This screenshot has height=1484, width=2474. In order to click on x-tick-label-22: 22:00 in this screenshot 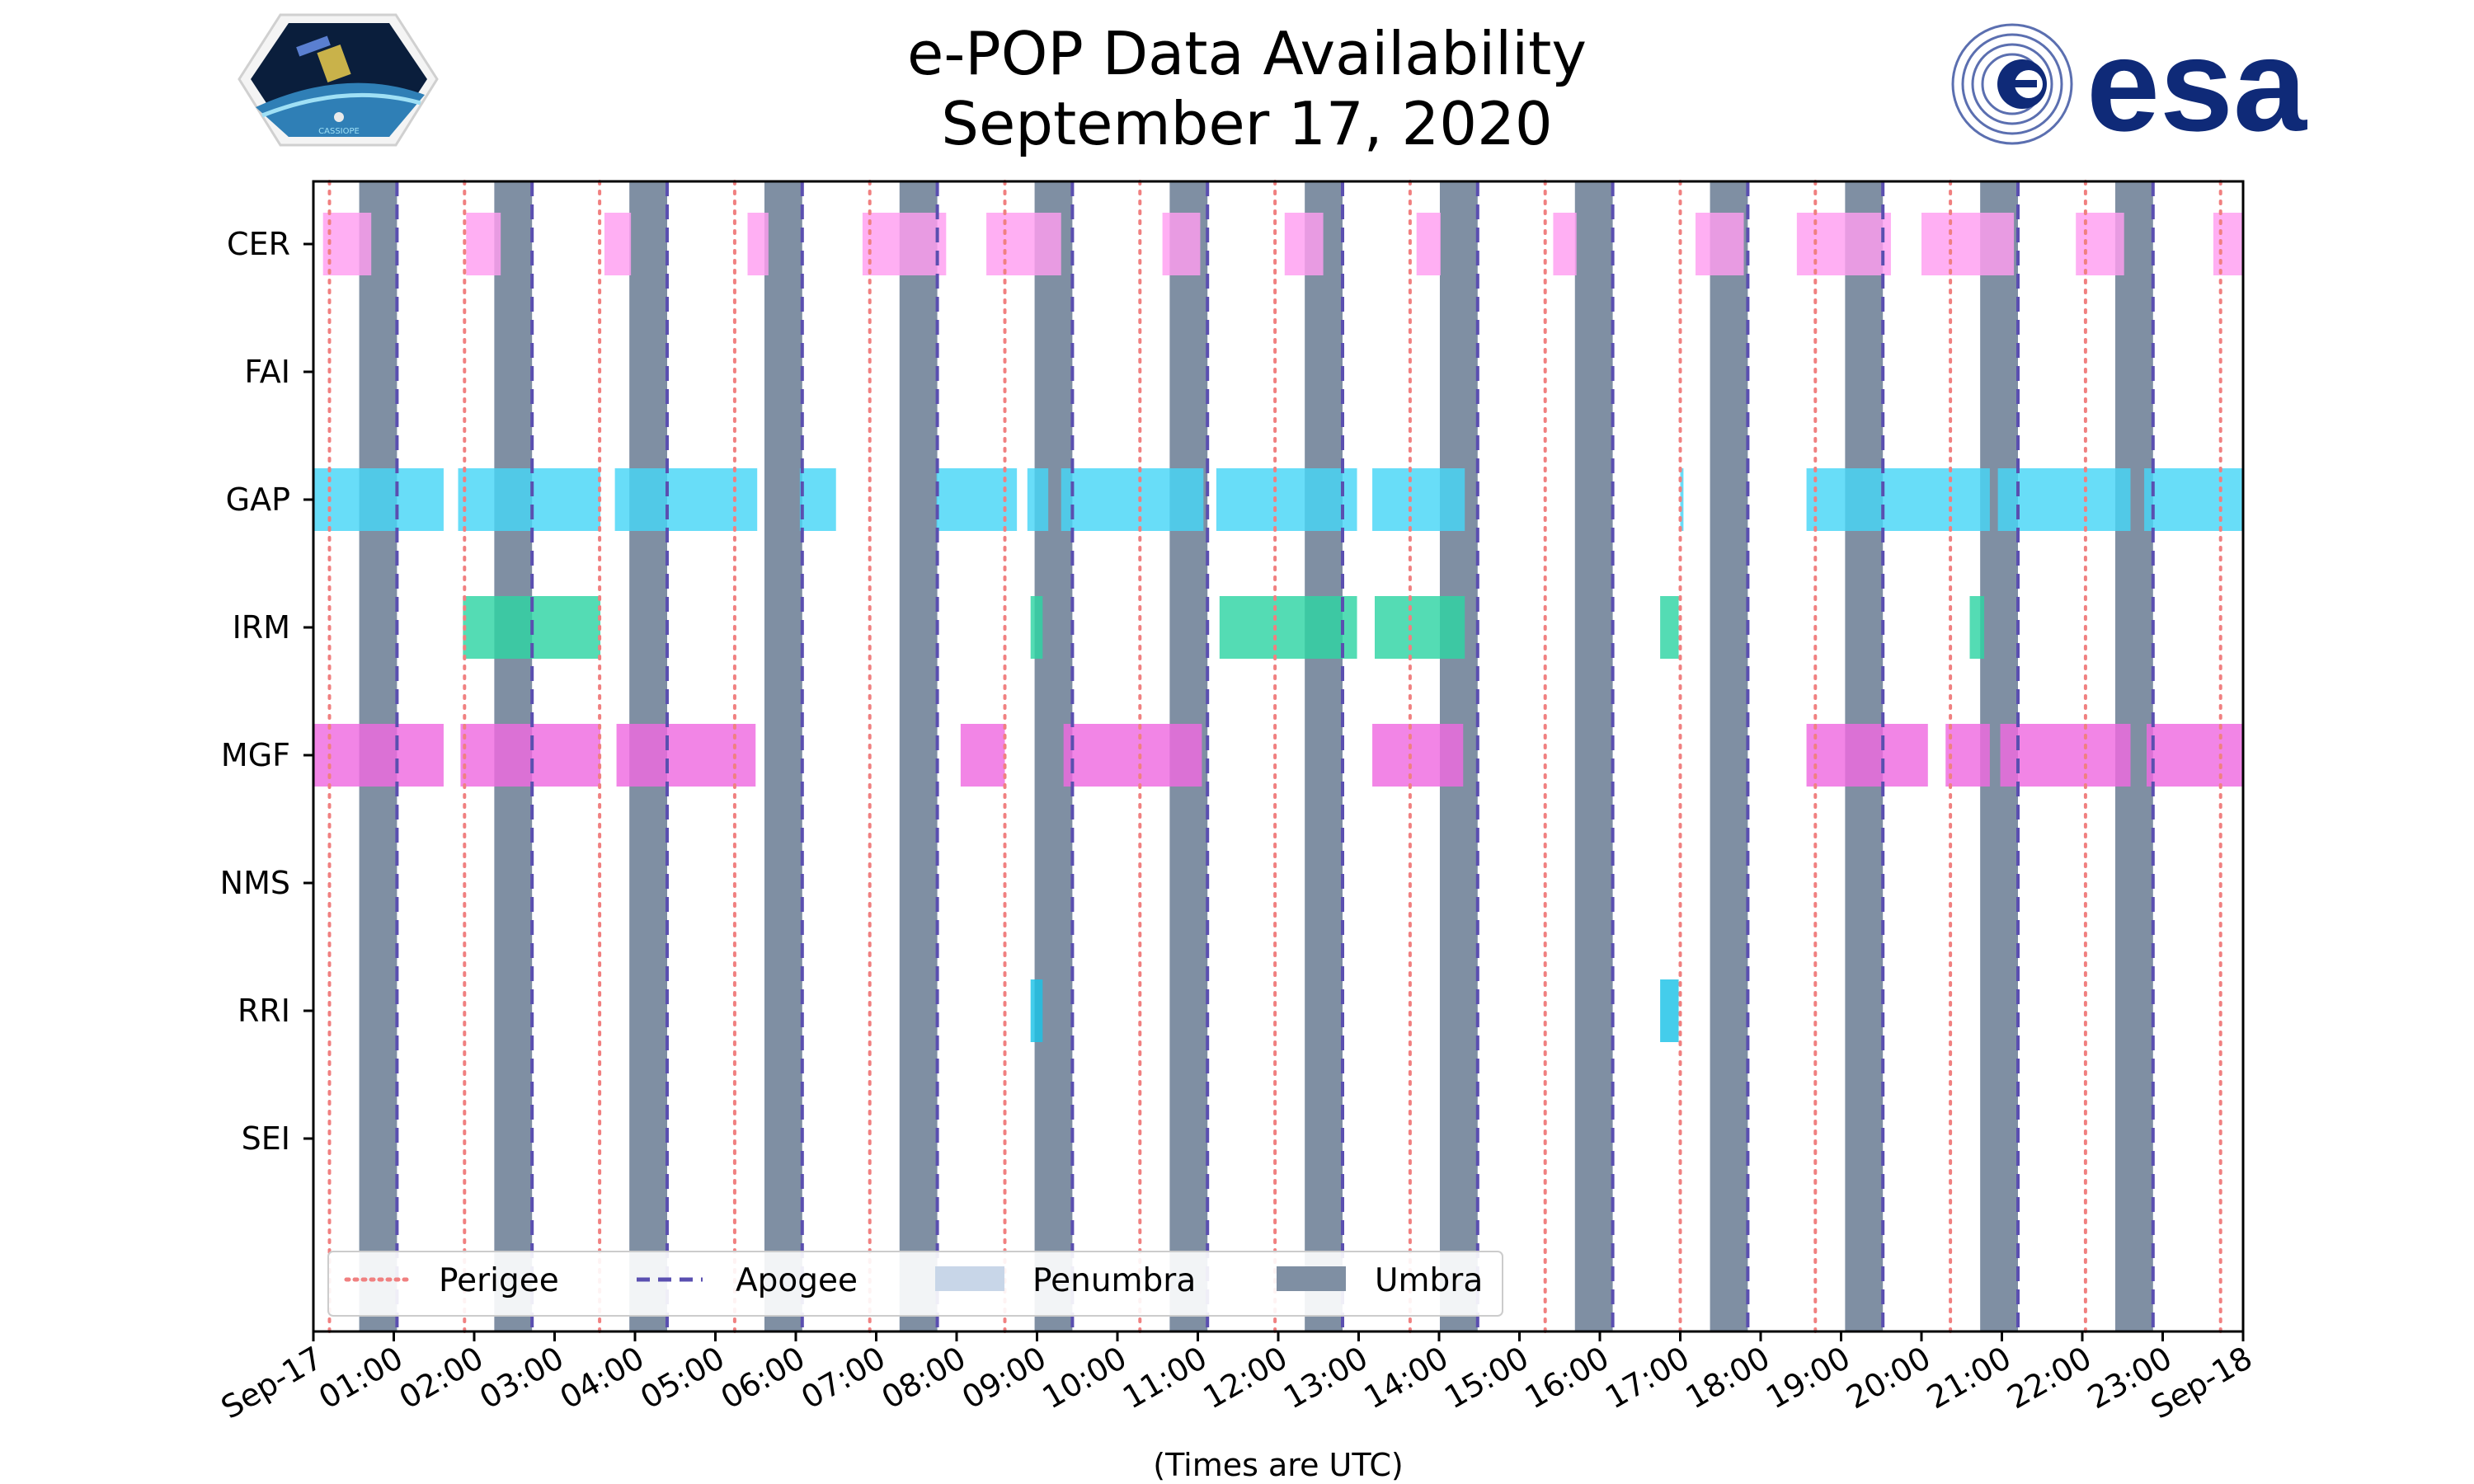, I will do `click(2049, 1378)`.